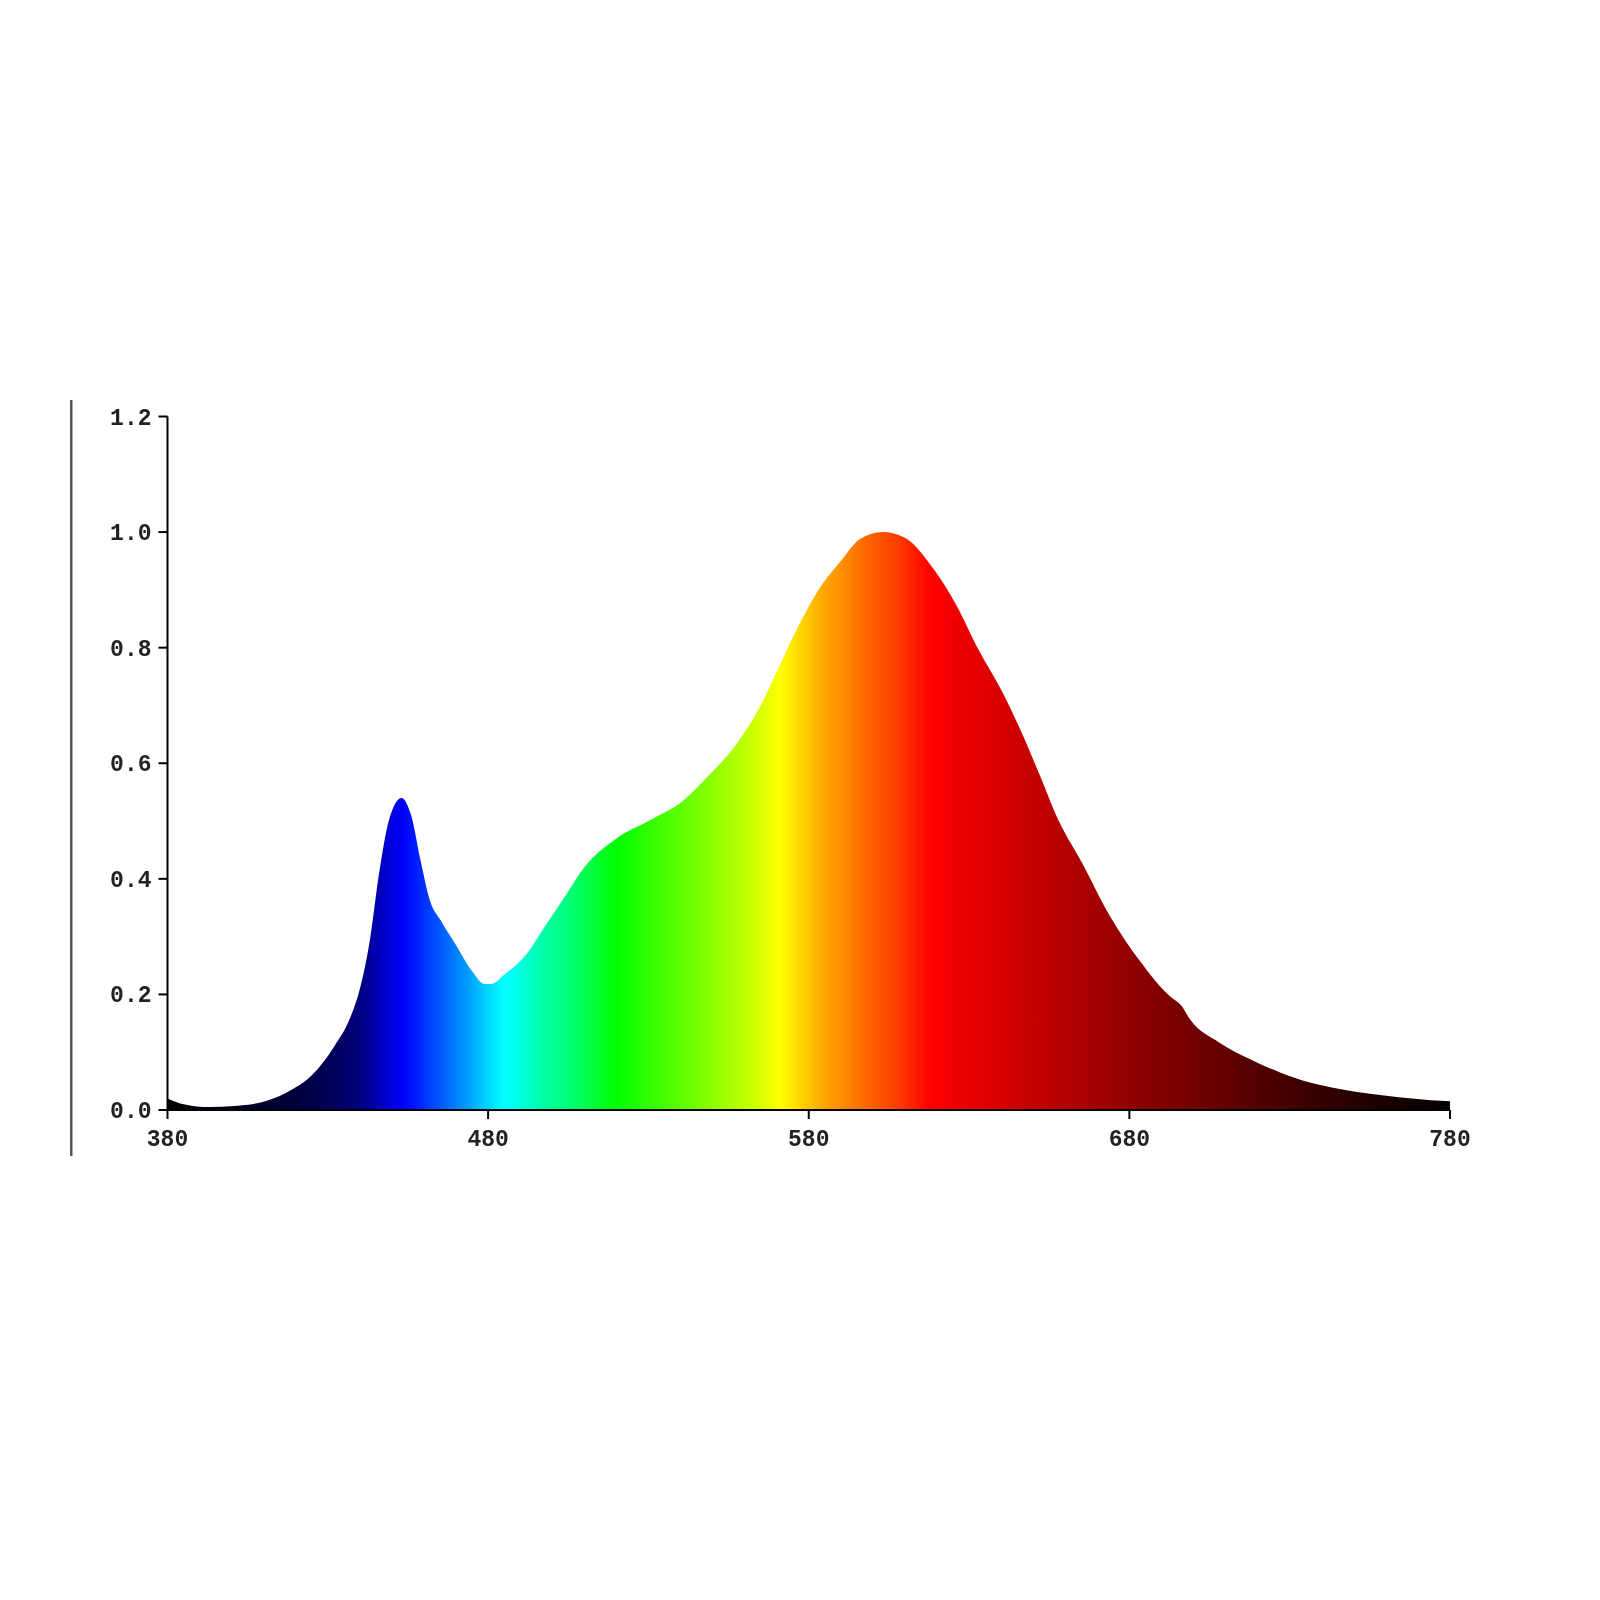 The image size is (1600, 1600). What do you see at coordinates (131, 418) in the screenshot?
I see `y-tick-label: 1.2` at bounding box center [131, 418].